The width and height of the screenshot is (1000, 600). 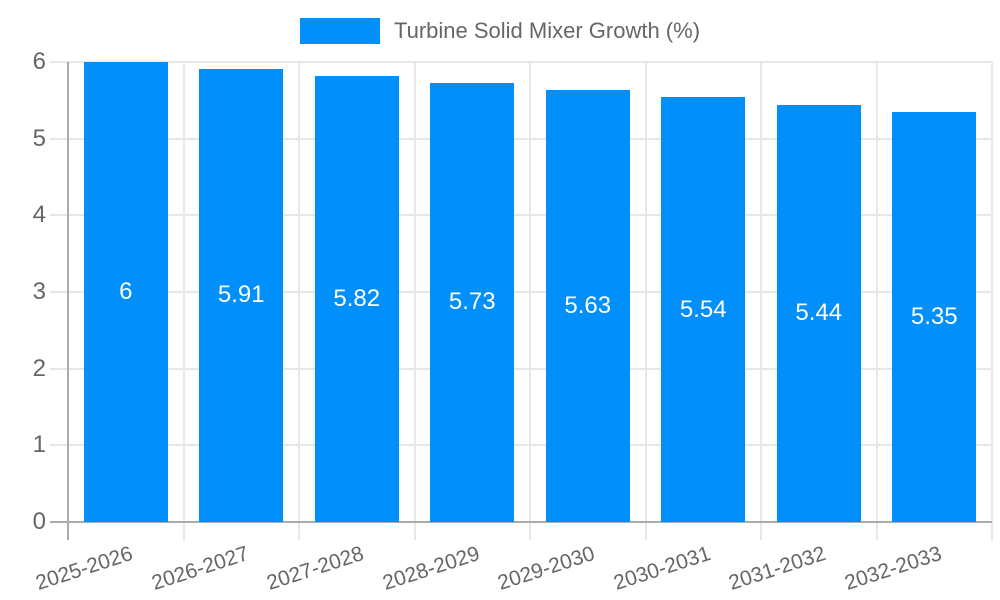 What do you see at coordinates (39, 291) in the screenshot?
I see `y-tick-label: 3` at bounding box center [39, 291].